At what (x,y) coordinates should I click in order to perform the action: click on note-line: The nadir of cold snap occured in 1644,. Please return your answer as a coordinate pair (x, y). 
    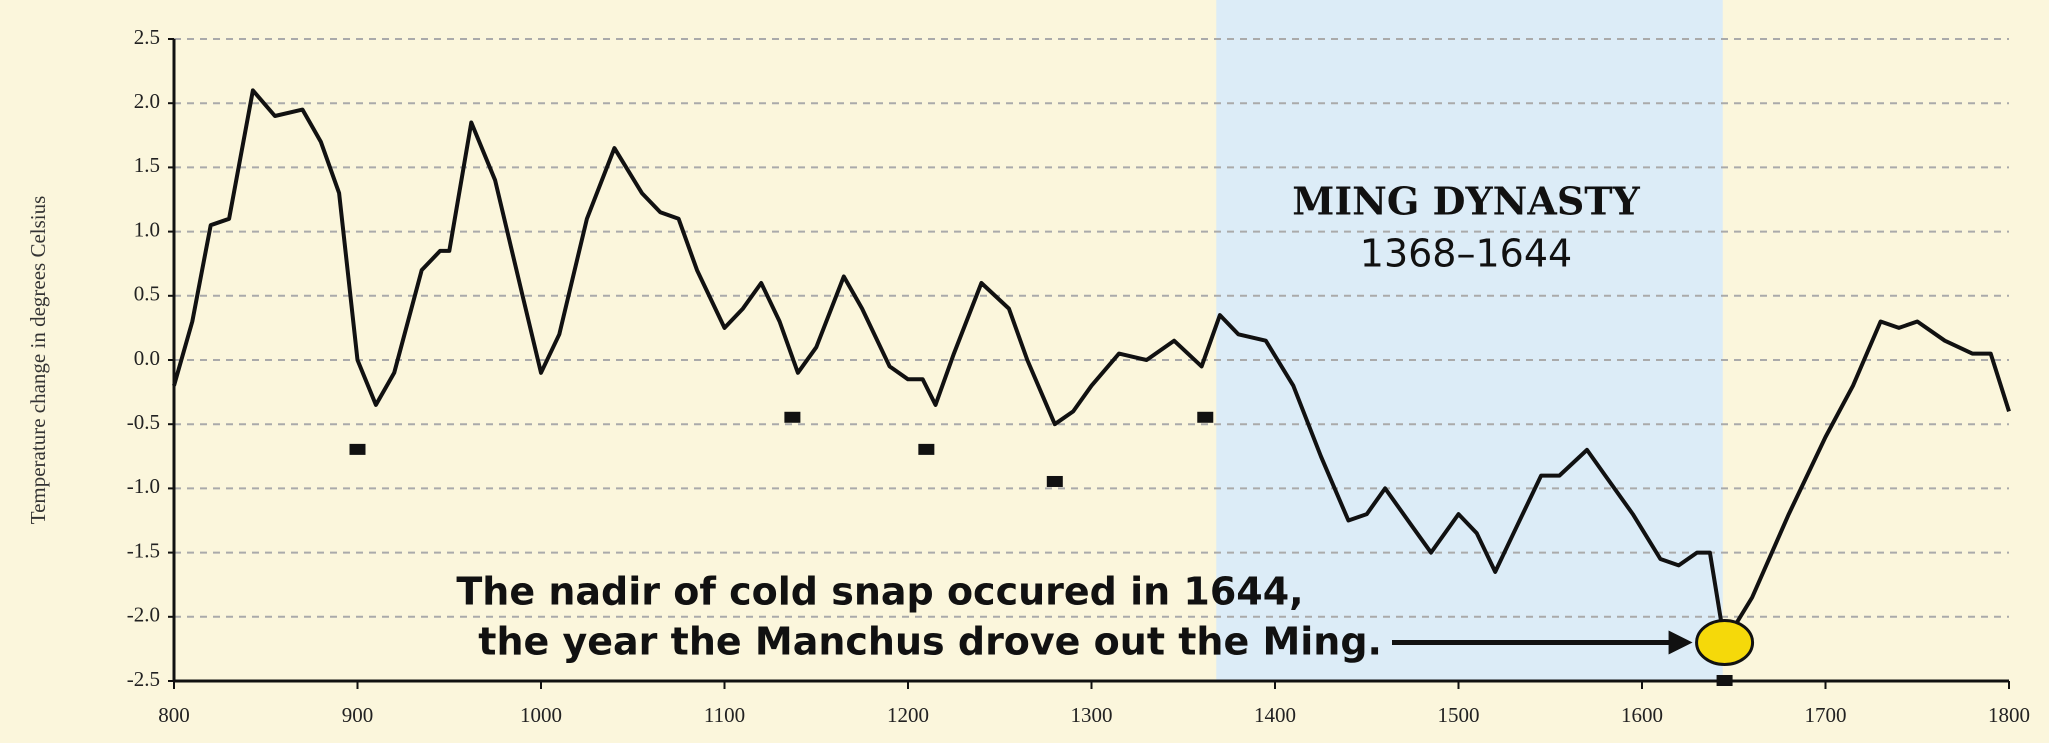
    Looking at the image, I should click on (879, 592).